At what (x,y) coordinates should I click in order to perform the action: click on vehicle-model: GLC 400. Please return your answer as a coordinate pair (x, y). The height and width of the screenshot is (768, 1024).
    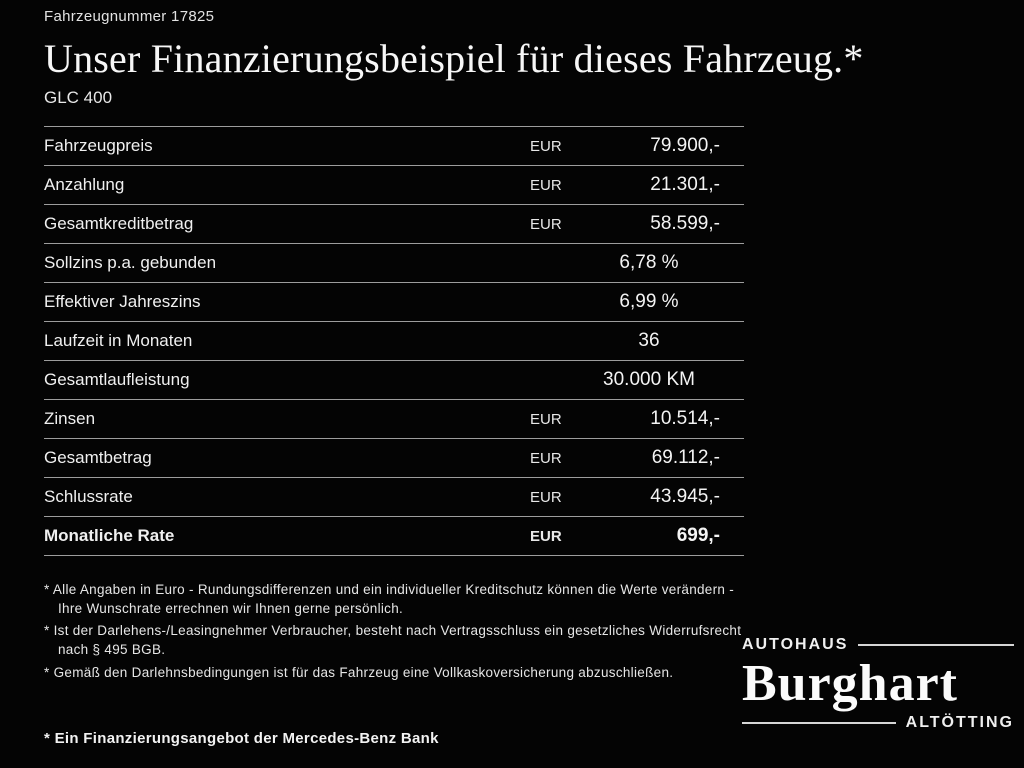
    Looking at the image, I should click on (78, 97).